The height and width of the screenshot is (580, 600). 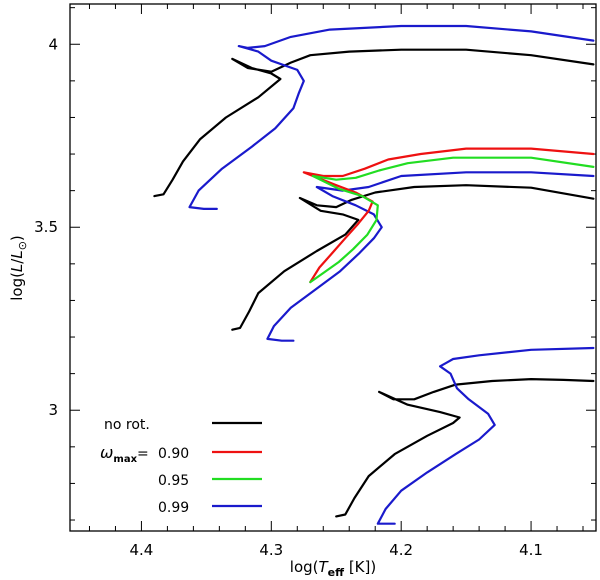 What do you see at coordinates (401, 550) in the screenshot?
I see `x-tick-label: 4.2` at bounding box center [401, 550].